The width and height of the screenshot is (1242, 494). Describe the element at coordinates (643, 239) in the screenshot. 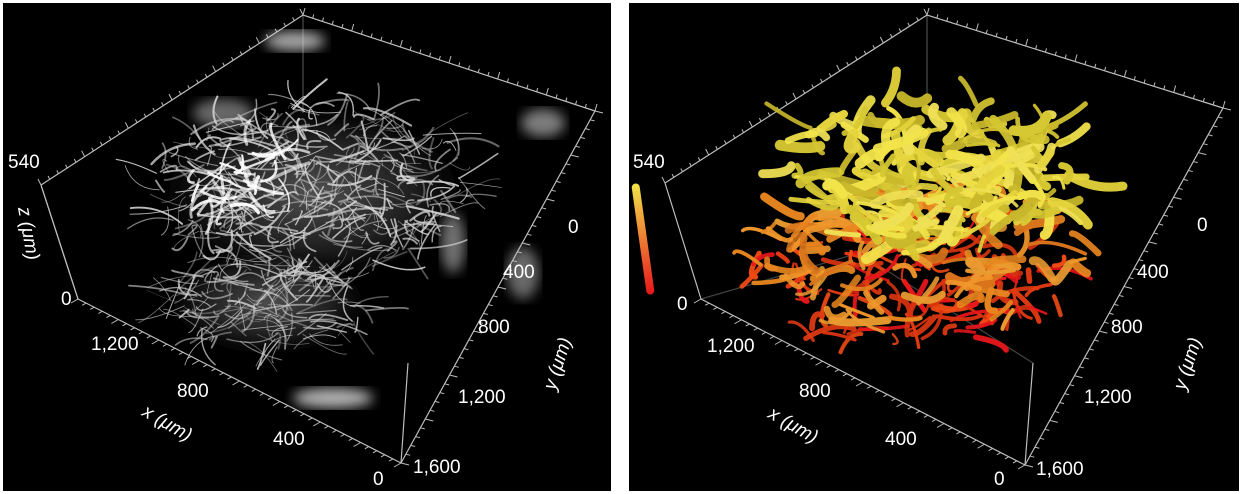

I see `depth-colorbar` at that location.